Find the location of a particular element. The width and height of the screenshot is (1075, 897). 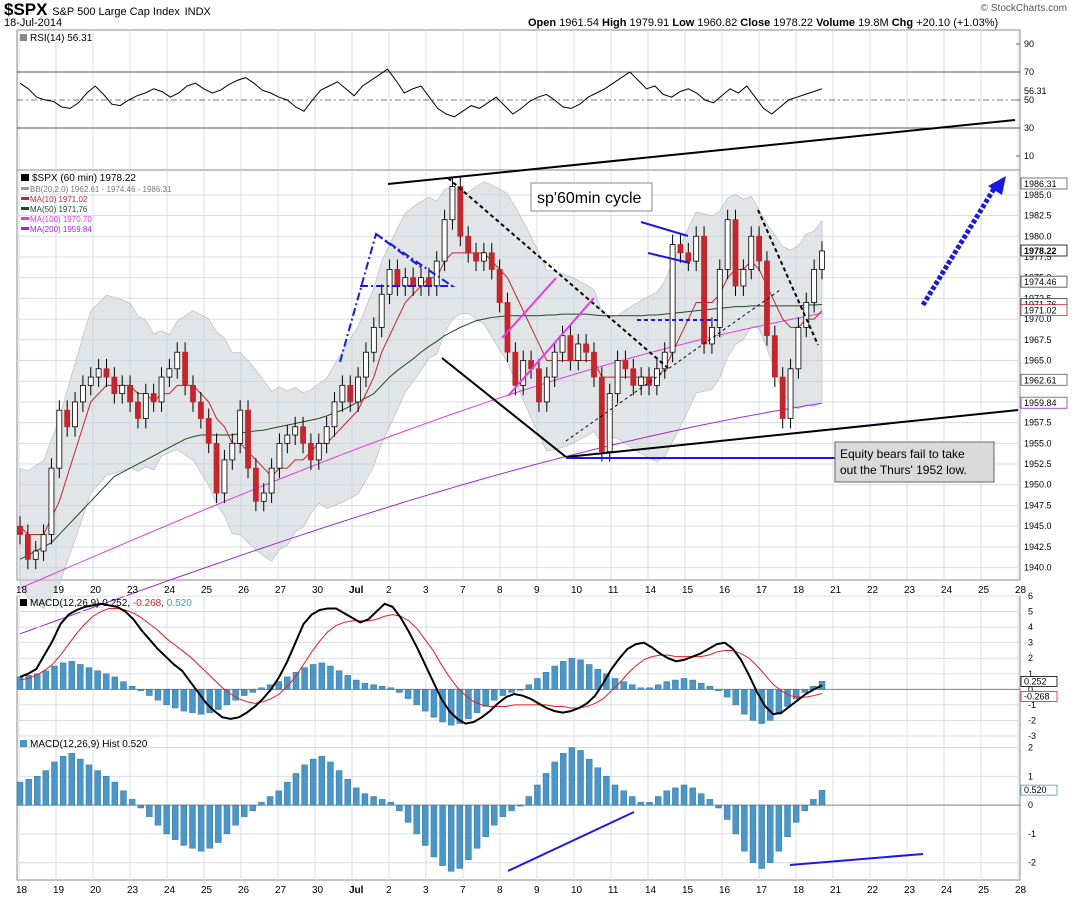

x-axis-label: 19 is located at coordinates (59, 590).